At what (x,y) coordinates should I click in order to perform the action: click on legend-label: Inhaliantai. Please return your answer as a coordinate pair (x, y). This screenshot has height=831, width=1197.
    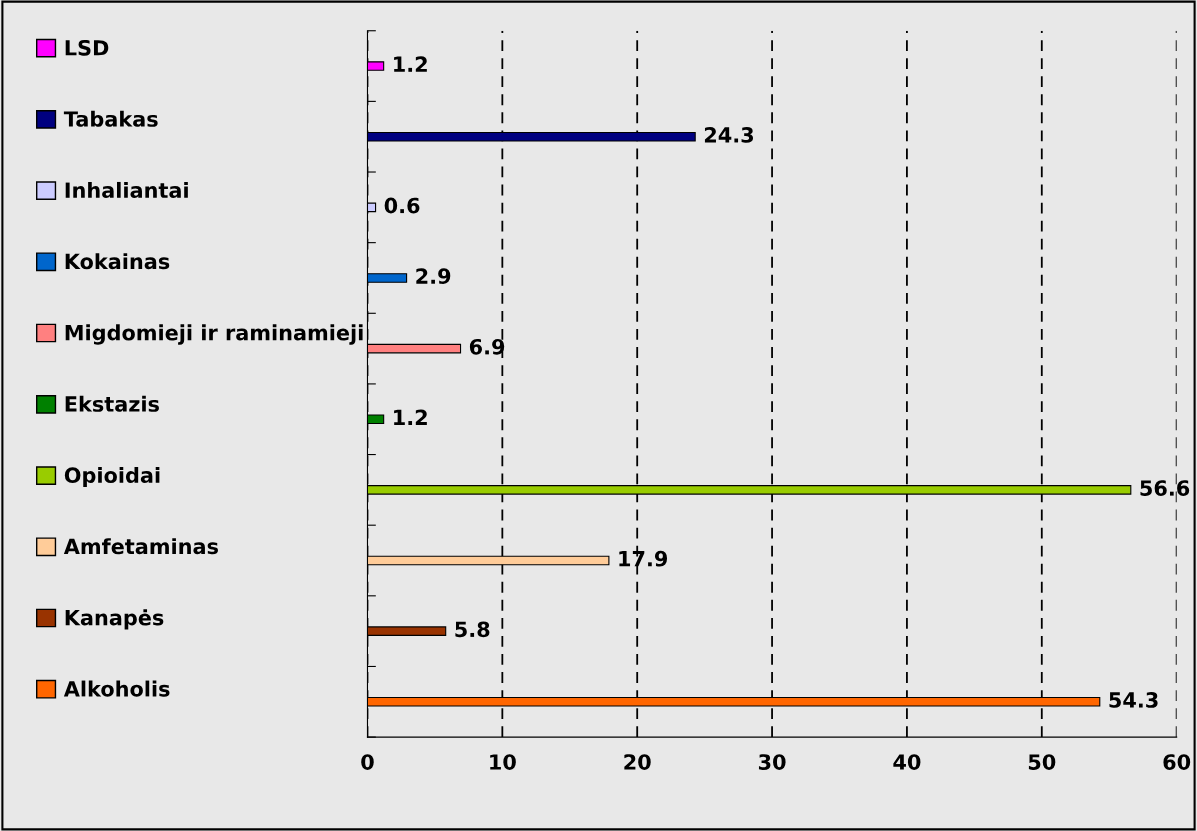
    Looking at the image, I should click on (126, 190).